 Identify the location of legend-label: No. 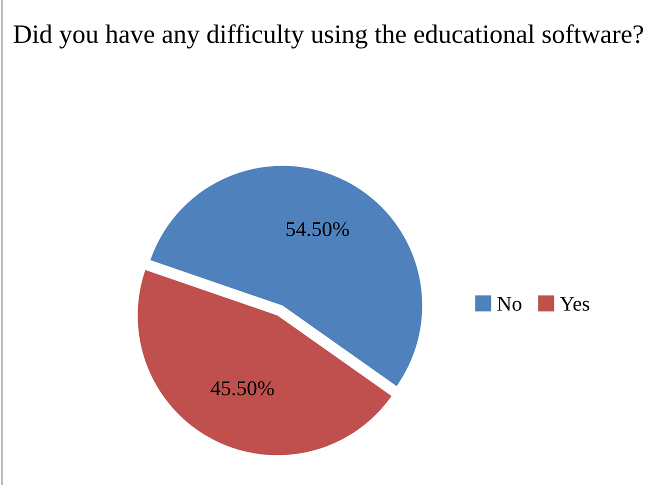
(509, 303).